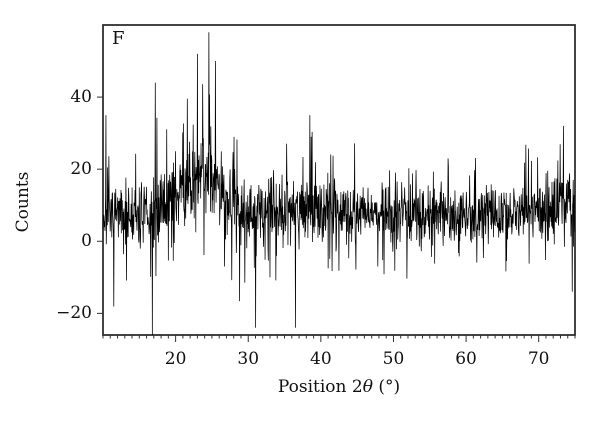 The width and height of the screenshot is (600, 424). Describe the element at coordinates (538, 359) in the screenshot. I see `x-tick-label: 70` at that location.